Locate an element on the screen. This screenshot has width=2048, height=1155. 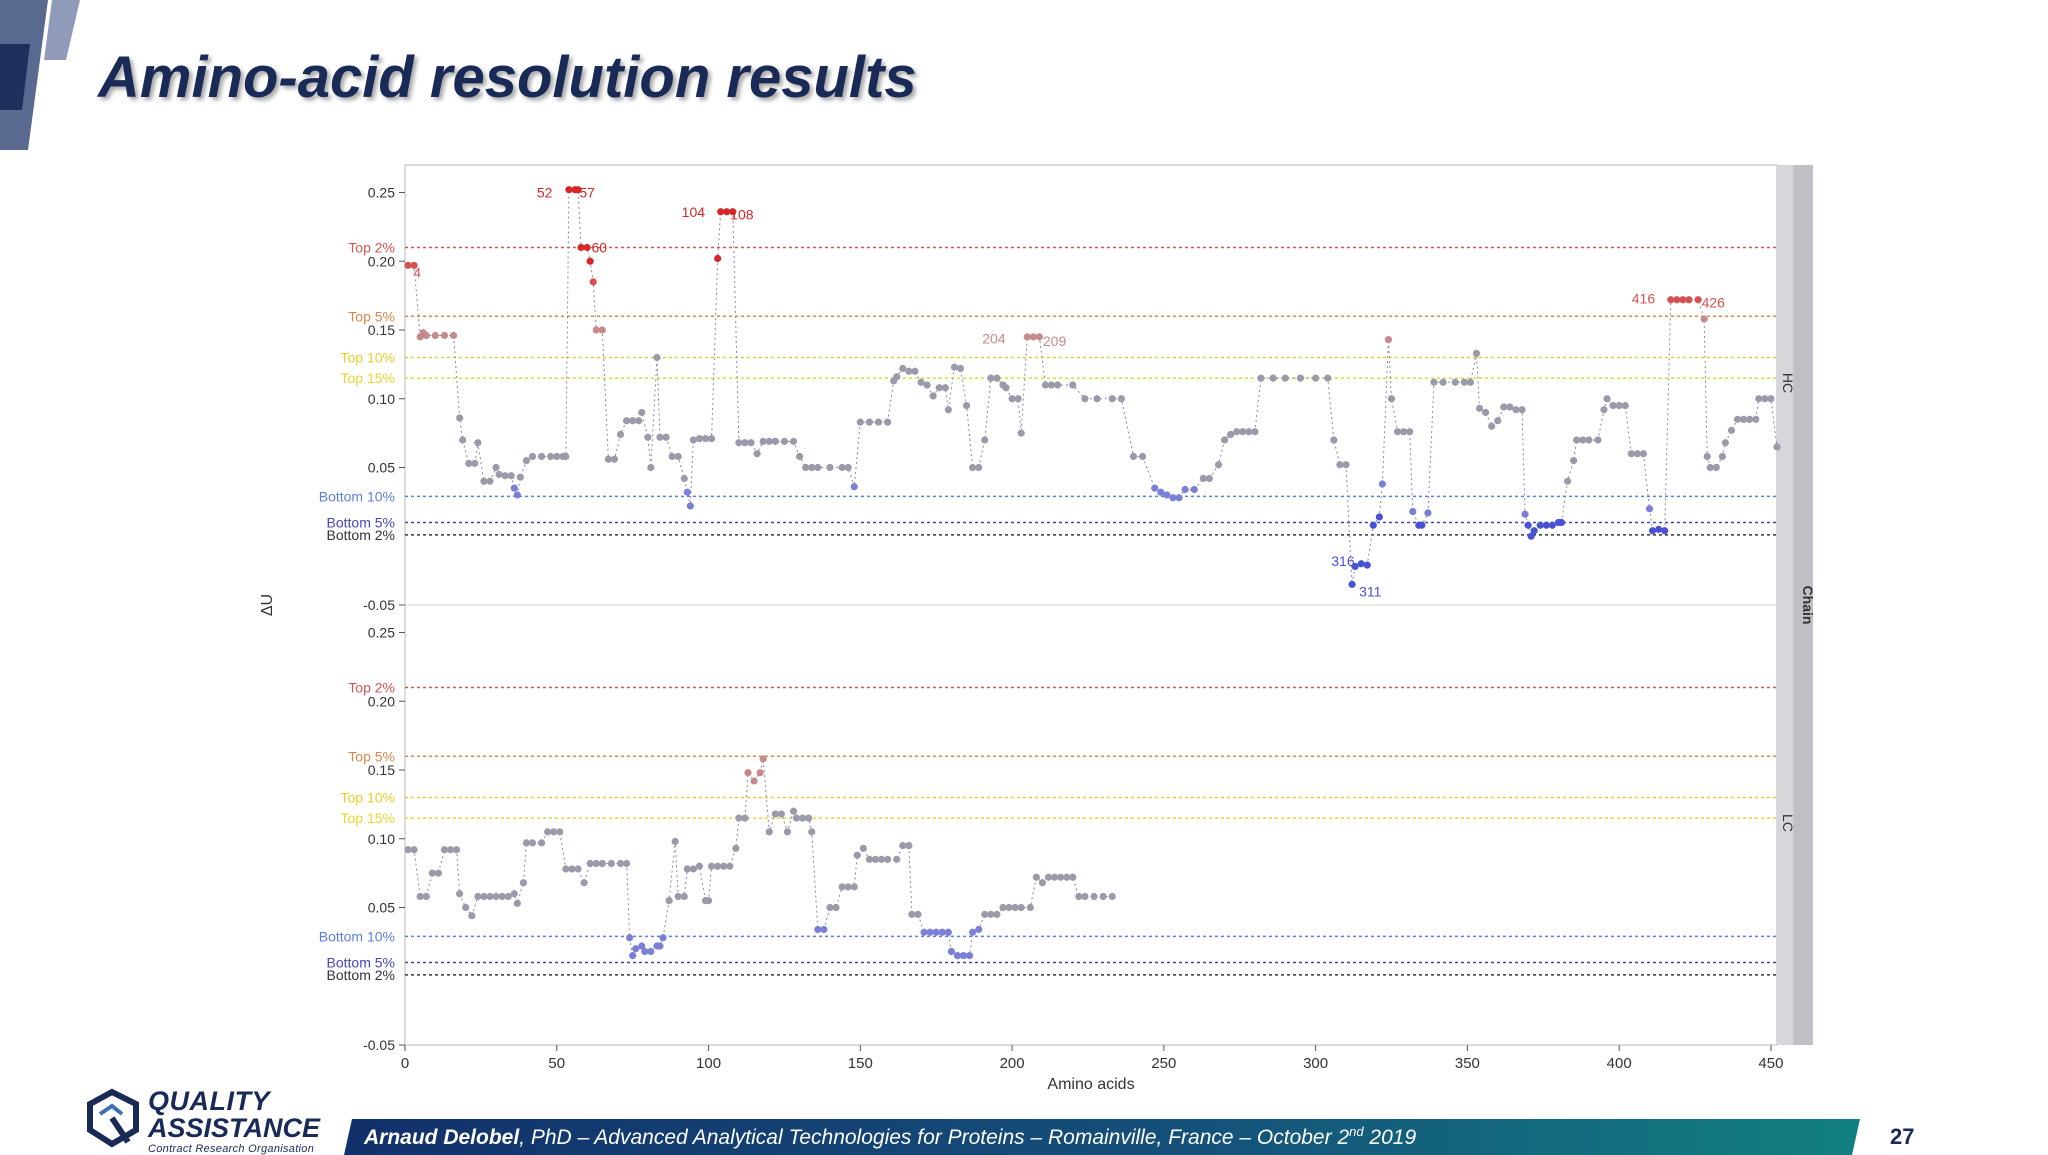
panel-strip is located at coordinates (1785, 605).